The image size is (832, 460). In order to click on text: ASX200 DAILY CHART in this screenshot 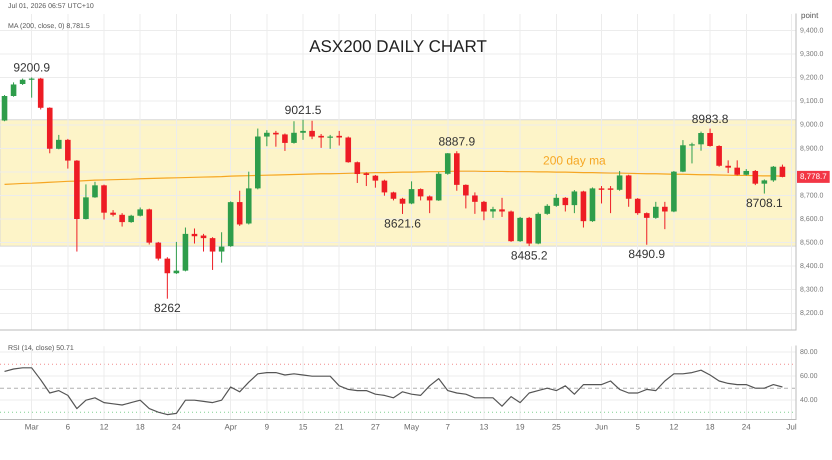, I will do `click(398, 46)`.